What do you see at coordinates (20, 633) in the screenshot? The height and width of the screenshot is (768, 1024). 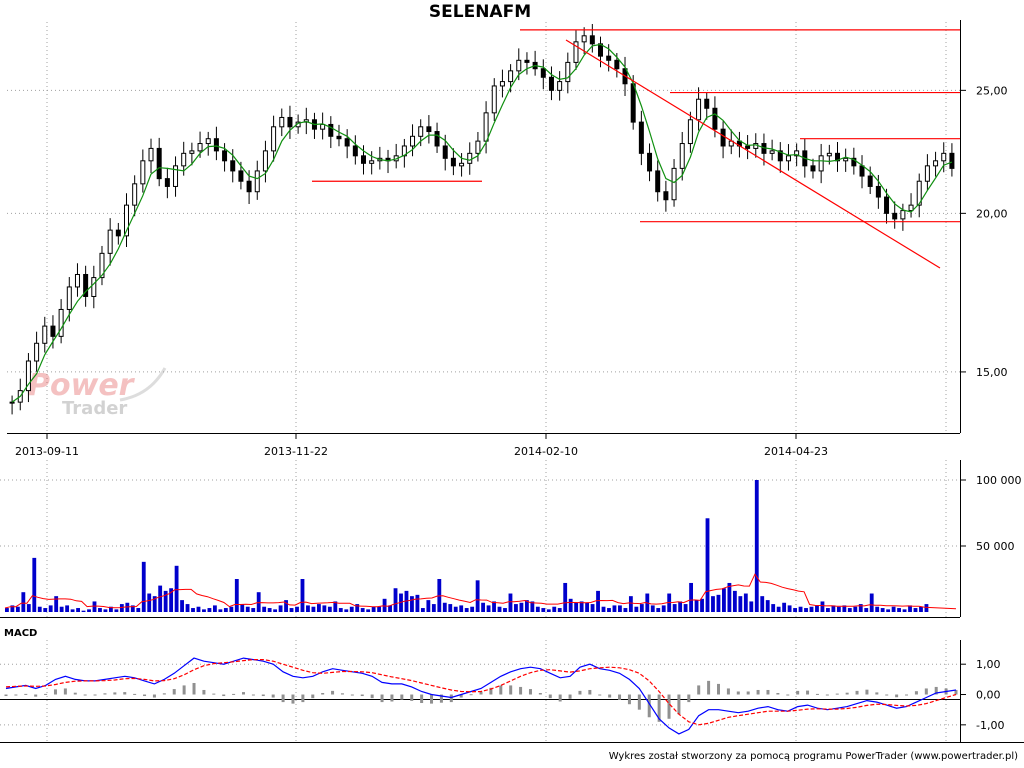 I see `macd-title: MACD` at bounding box center [20, 633].